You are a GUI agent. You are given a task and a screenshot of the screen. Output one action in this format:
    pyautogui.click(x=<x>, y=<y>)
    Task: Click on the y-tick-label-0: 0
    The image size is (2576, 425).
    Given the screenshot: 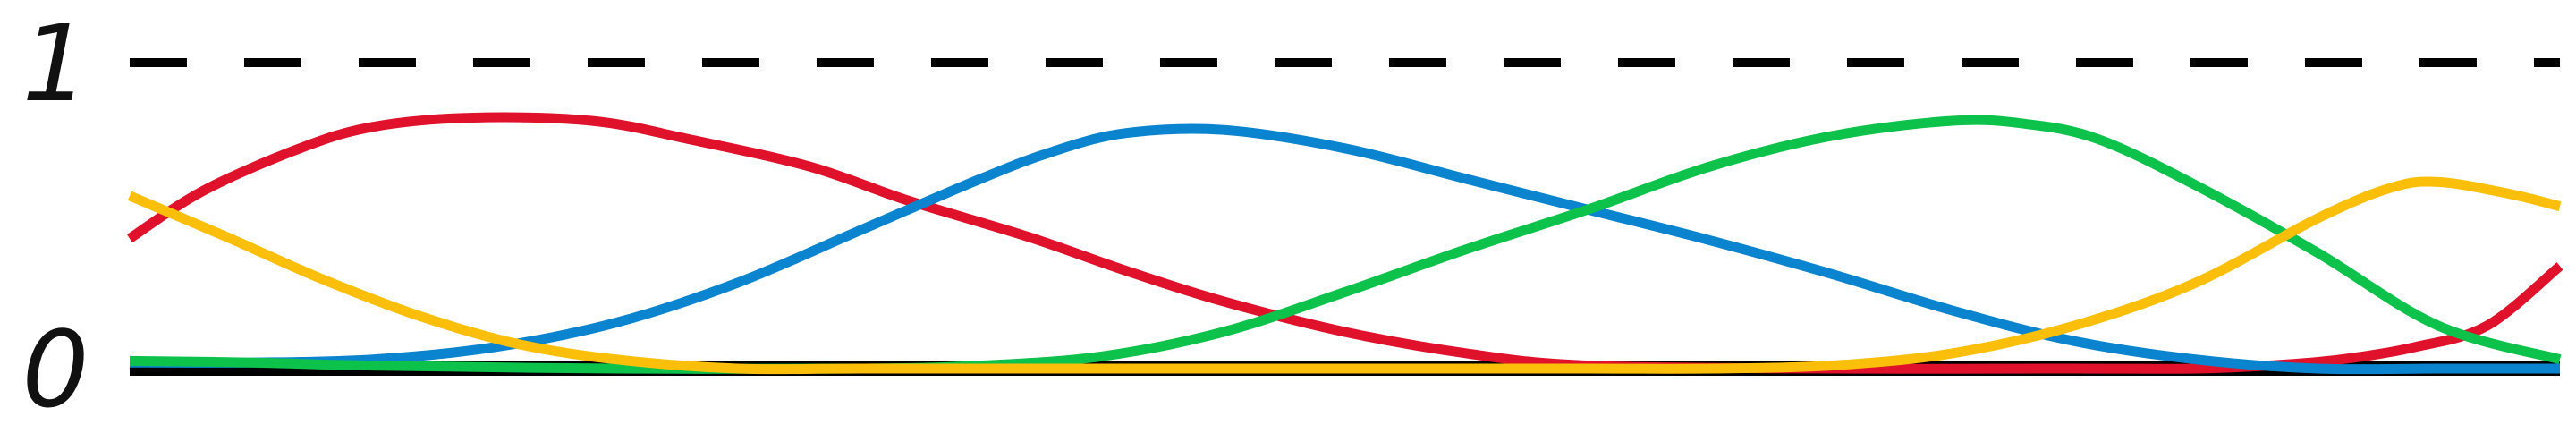 What is the action you would take?
    pyautogui.click(x=55, y=366)
    